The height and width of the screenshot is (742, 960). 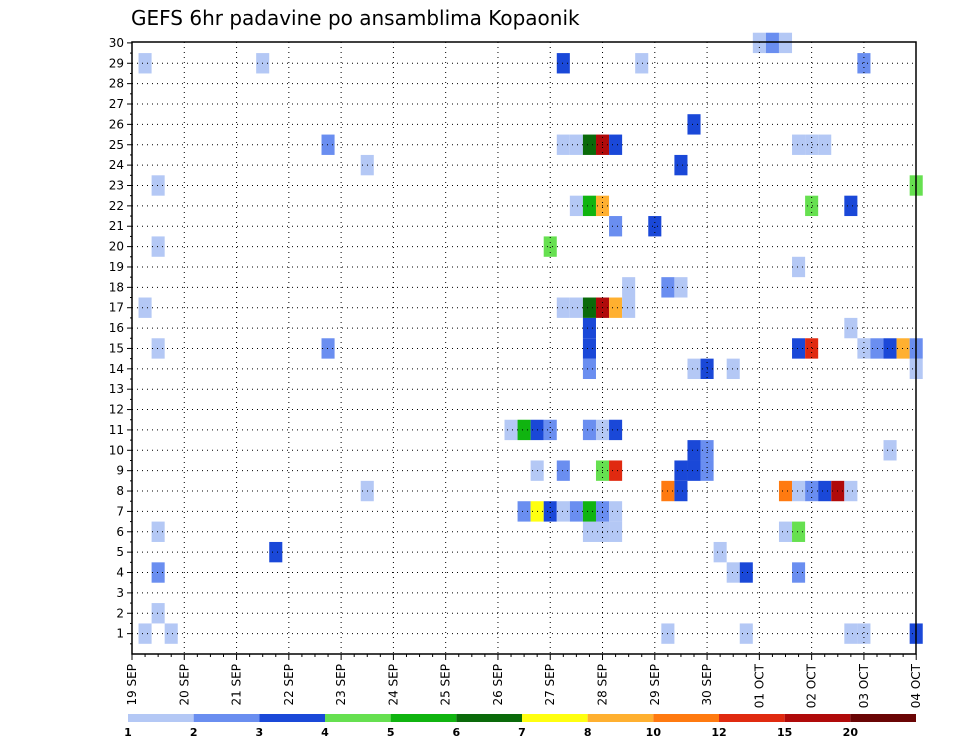 I want to click on y-tick-label: 14, so click(x=116, y=369).